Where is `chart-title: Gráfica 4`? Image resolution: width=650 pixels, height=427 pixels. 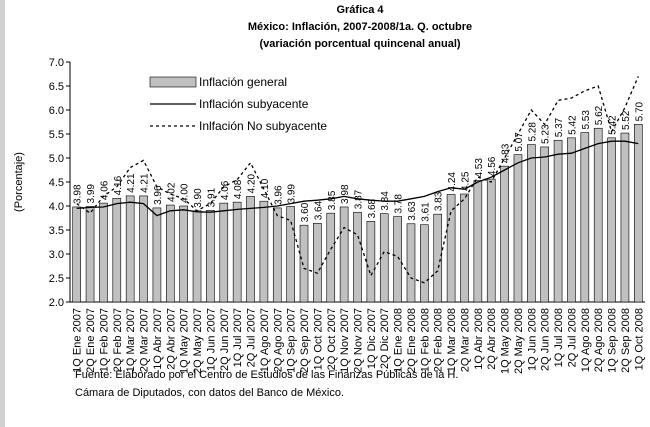 chart-title: Gráfica 4 is located at coordinates (360, 10).